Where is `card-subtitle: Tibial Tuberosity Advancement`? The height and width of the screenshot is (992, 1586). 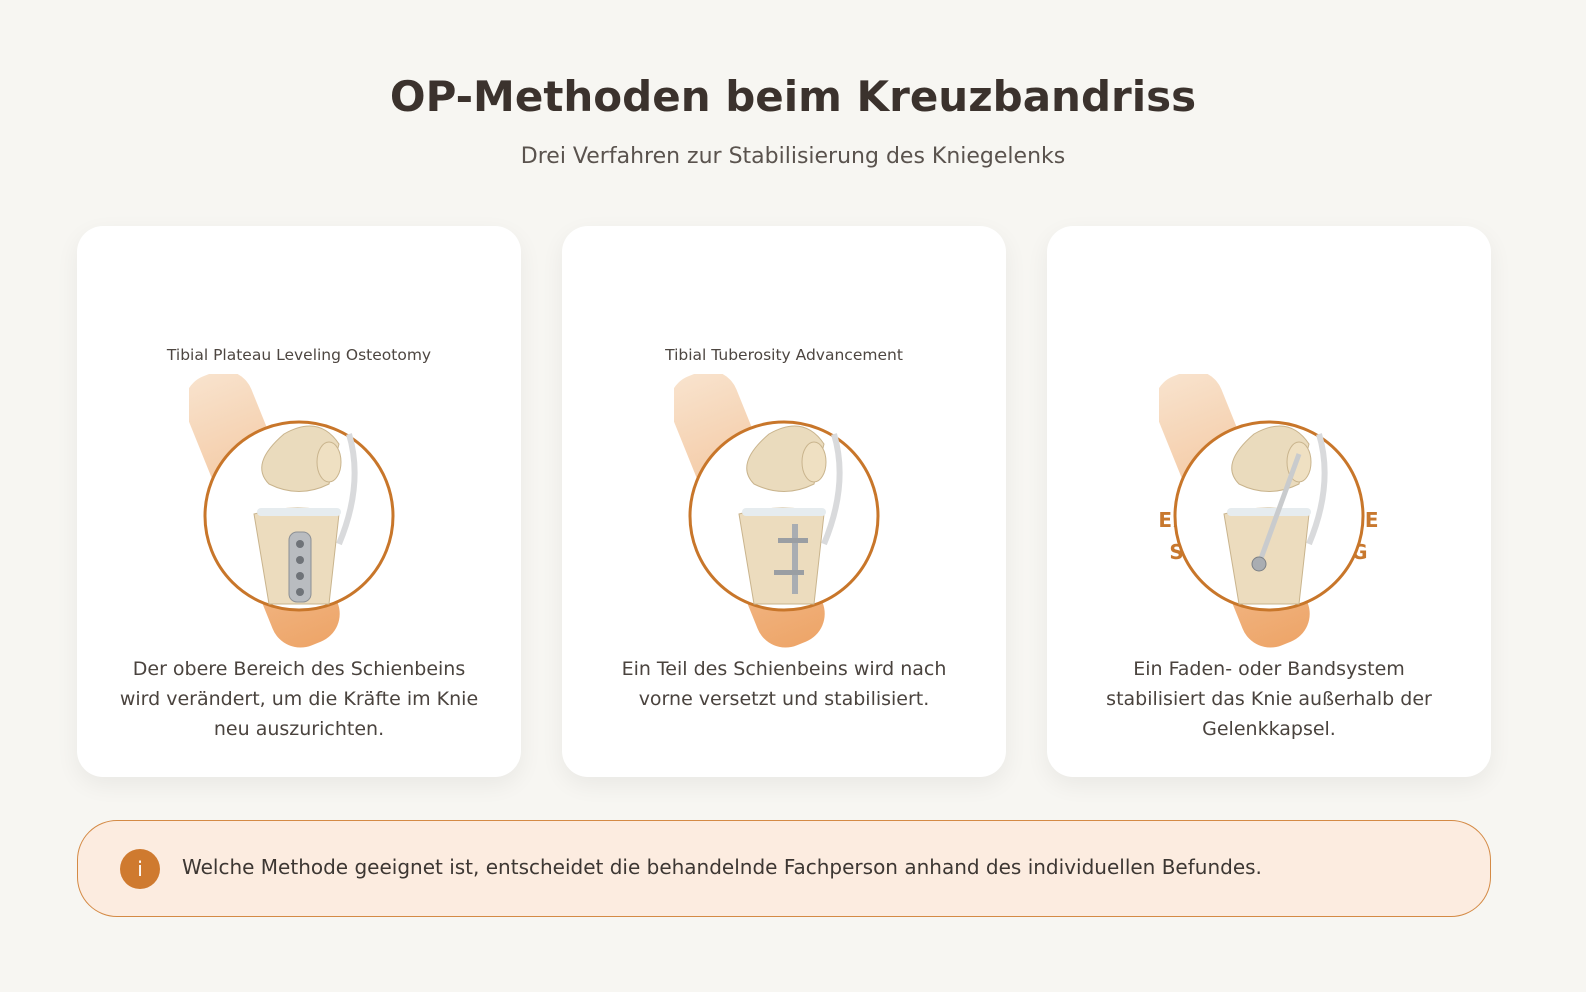 card-subtitle: Tibial Tuberosity Advancement is located at coordinates (784, 355).